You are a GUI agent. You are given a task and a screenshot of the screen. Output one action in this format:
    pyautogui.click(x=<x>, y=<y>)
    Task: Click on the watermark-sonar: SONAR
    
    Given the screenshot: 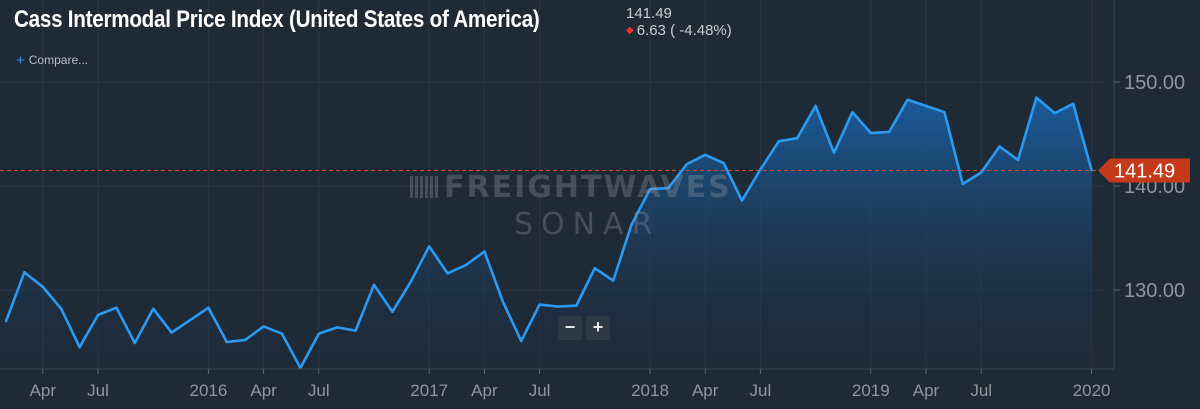 What is the action you would take?
    pyautogui.click(x=587, y=224)
    